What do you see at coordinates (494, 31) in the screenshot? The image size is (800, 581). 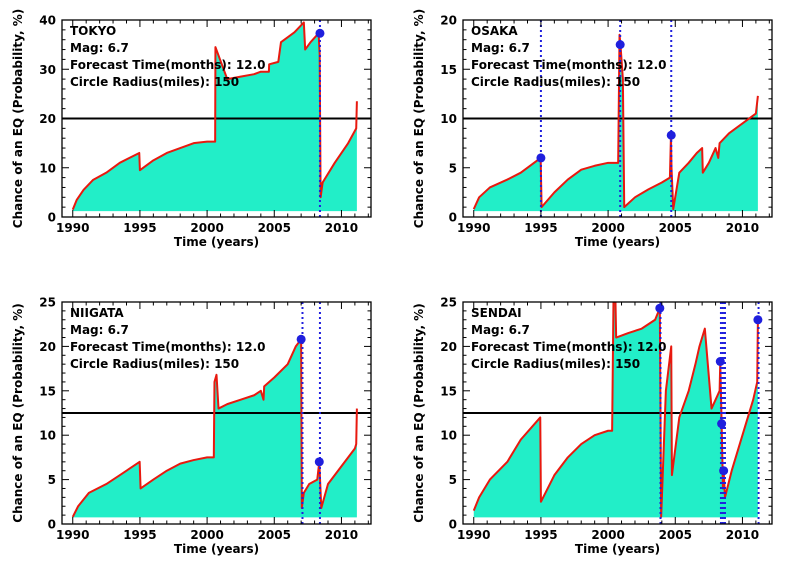 I see `location-label: OSAKA` at bounding box center [494, 31].